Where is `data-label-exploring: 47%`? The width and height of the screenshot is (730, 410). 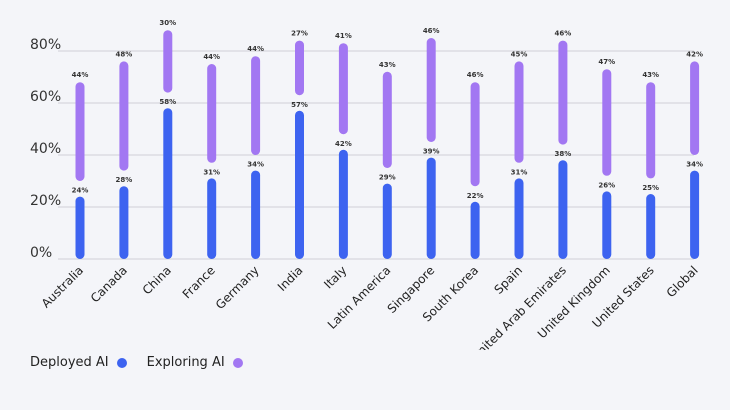
data-label-exploring: 47% is located at coordinates (606, 62).